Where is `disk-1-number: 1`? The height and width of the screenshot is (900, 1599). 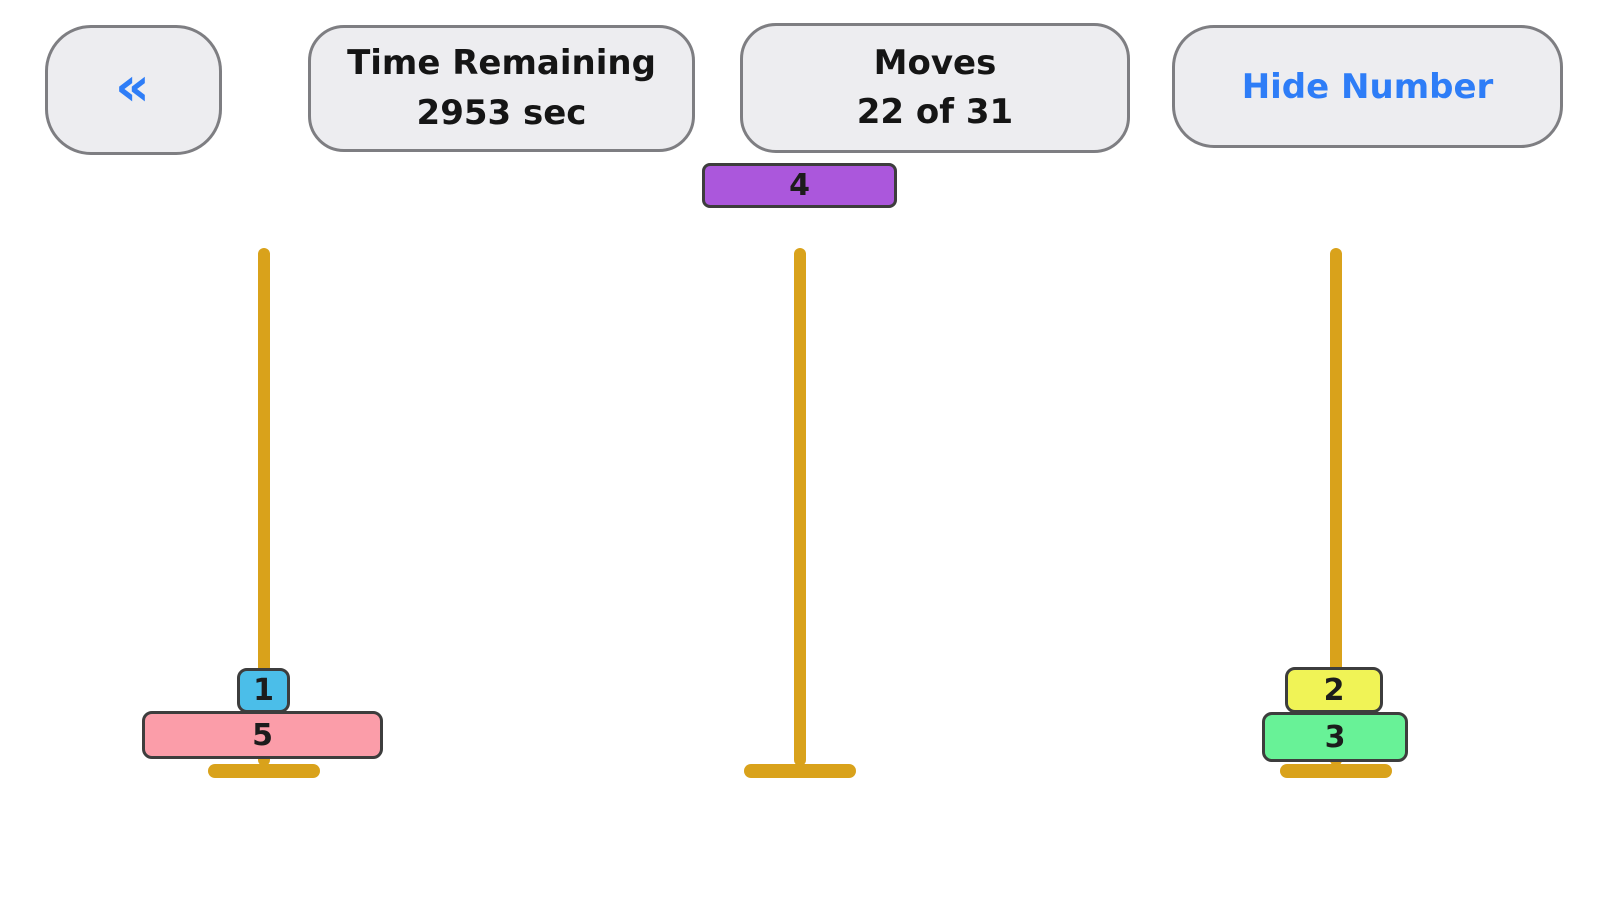 disk-1-number: 1 is located at coordinates (263, 690).